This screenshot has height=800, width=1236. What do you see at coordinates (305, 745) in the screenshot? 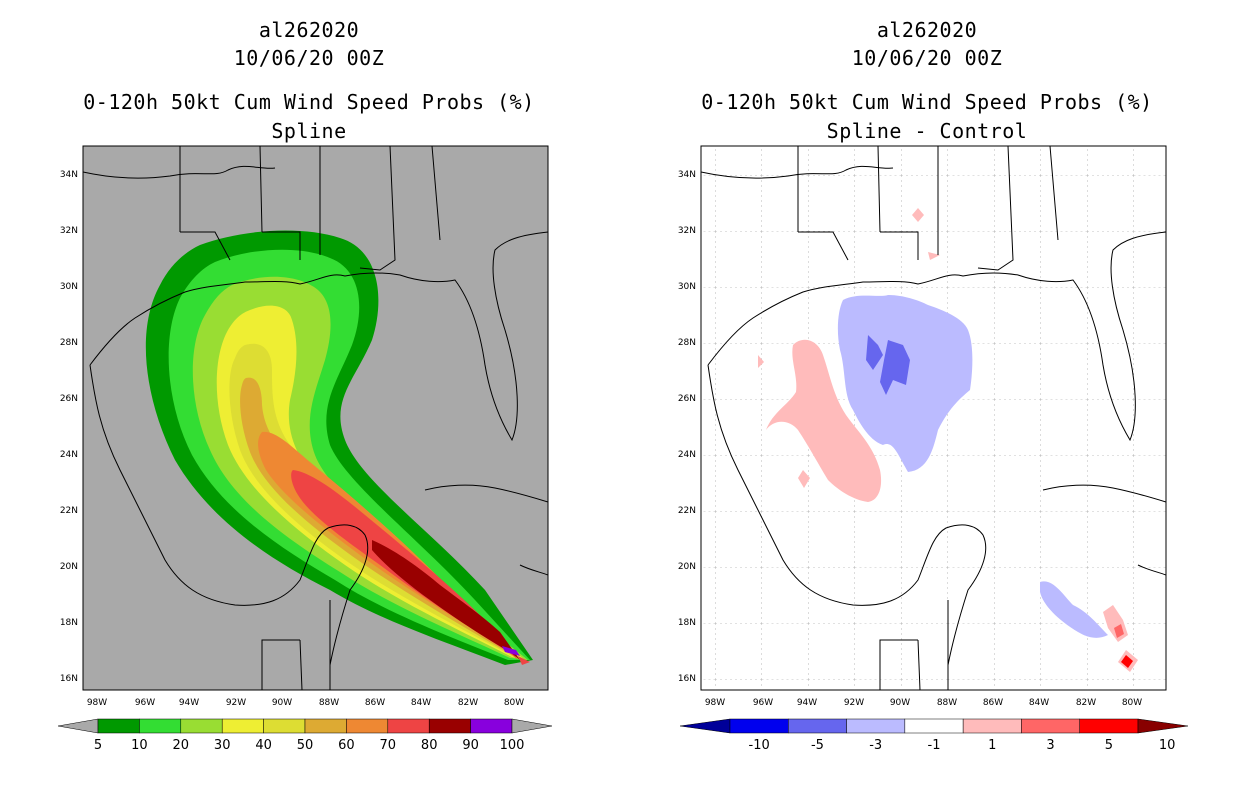
I see `colorbar-label: 50` at bounding box center [305, 745].